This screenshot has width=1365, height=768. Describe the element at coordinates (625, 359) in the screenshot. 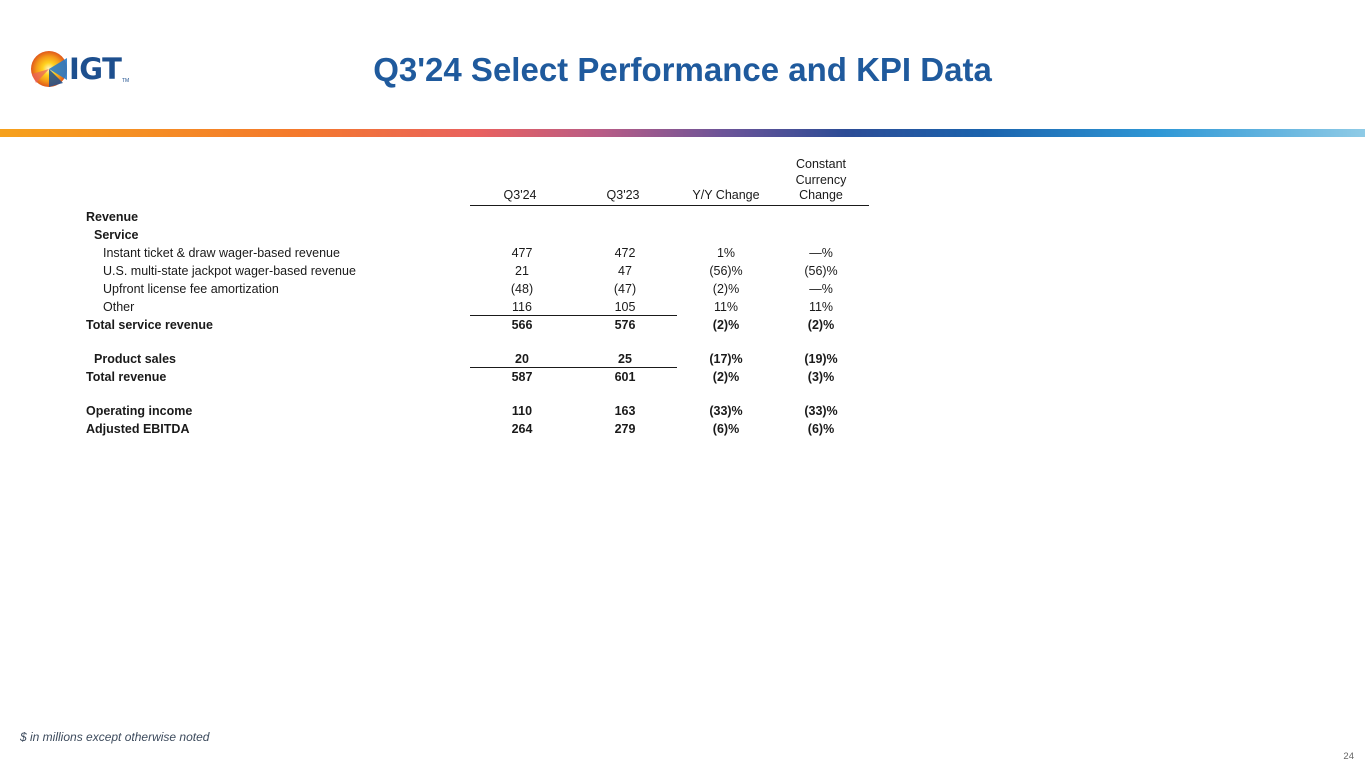

I see `cell-q323: 25` at that location.